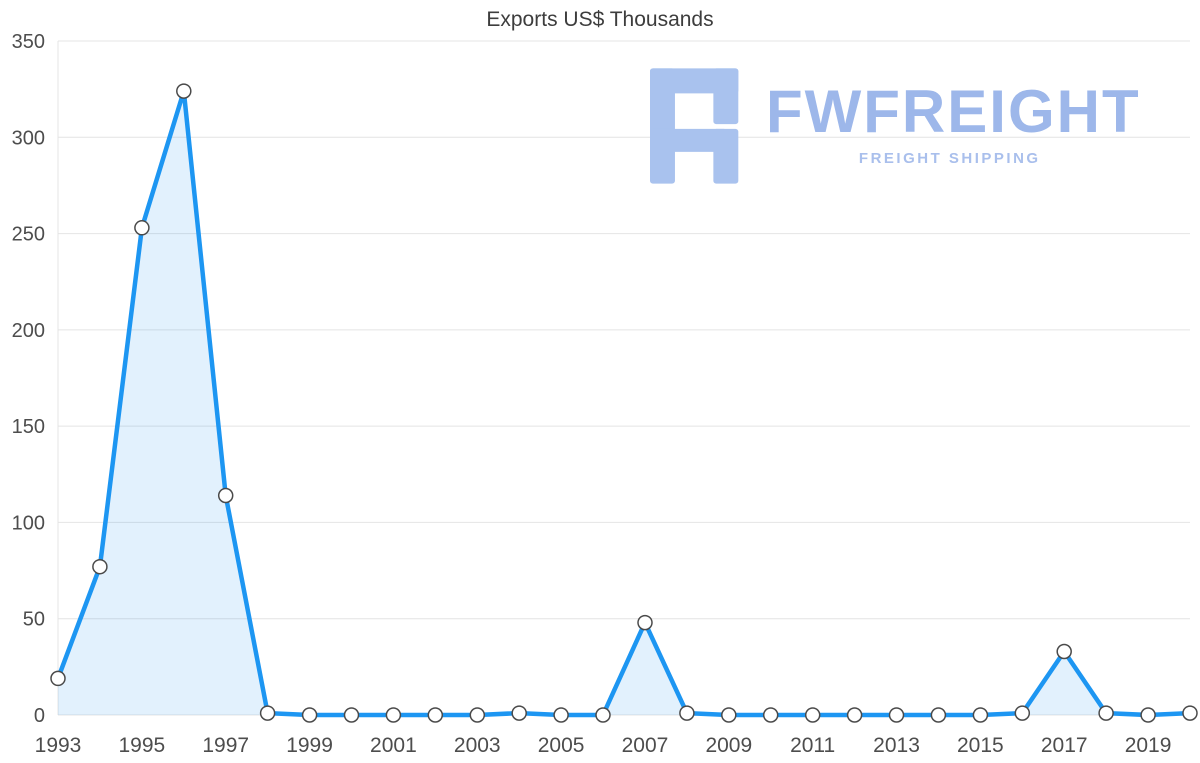  Describe the element at coordinates (600, 19) in the screenshot. I see `chart-title: Exports US$ Thousands` at that location.